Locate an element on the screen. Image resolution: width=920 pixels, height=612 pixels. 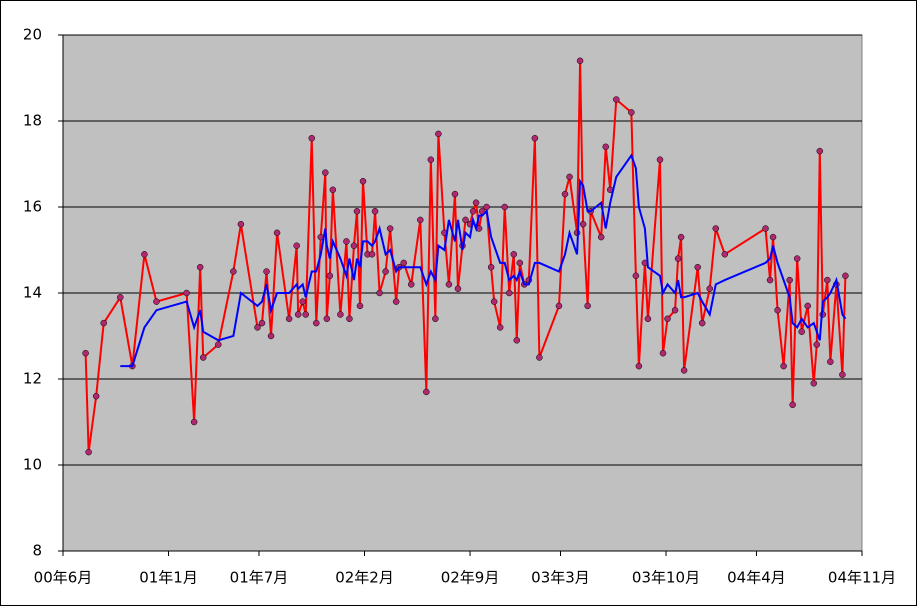
y-tick-label: 16 is located at coordinates (32, 207).